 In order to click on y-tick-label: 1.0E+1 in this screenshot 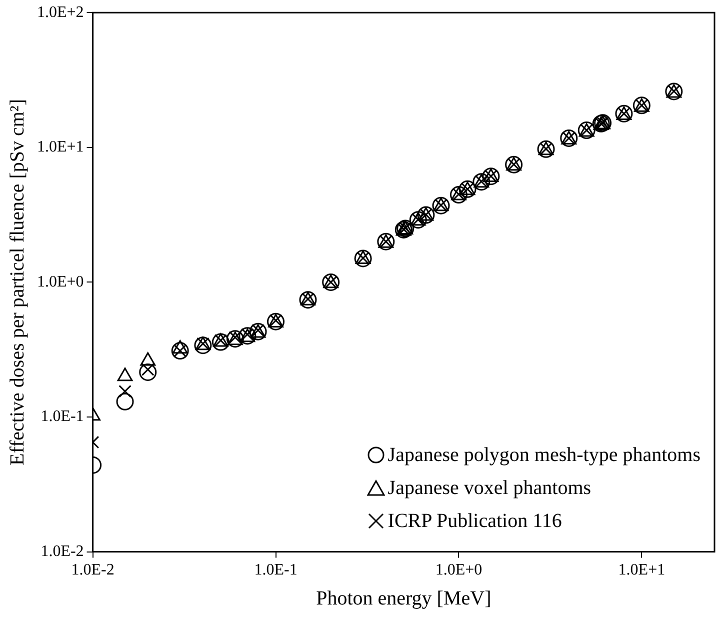, I will do `click(60, 147)`.